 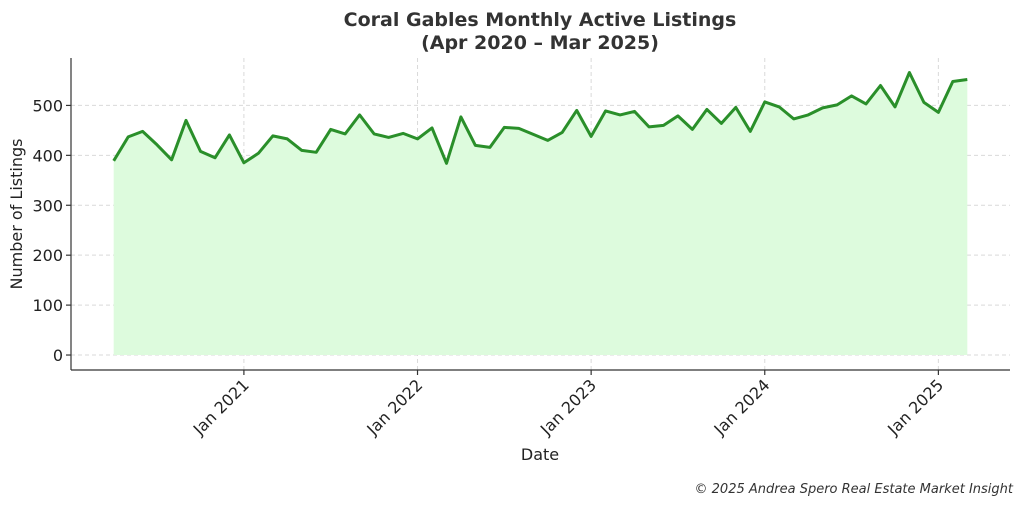 I want to click on y-axis-label: Number of Listings, so click(x=16, y=214).